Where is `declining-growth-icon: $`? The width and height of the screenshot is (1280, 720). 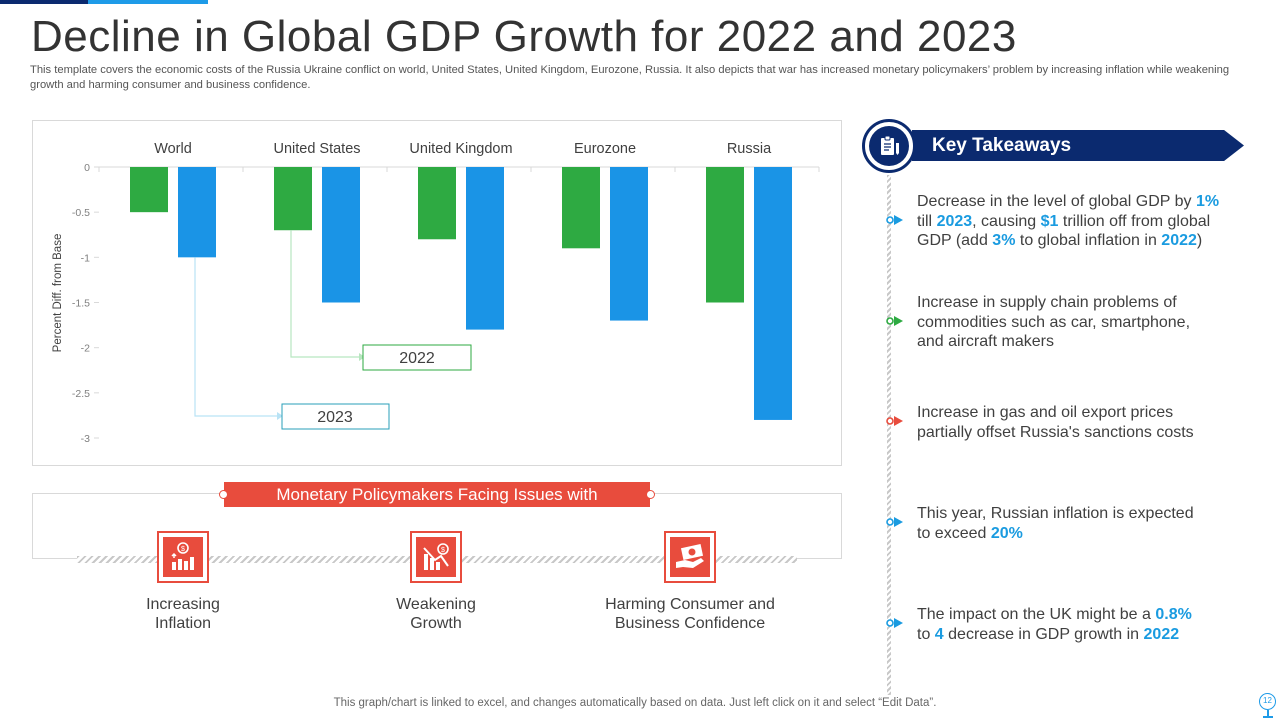
declining-growth-icon: $ is located at coordinates (436, 557).